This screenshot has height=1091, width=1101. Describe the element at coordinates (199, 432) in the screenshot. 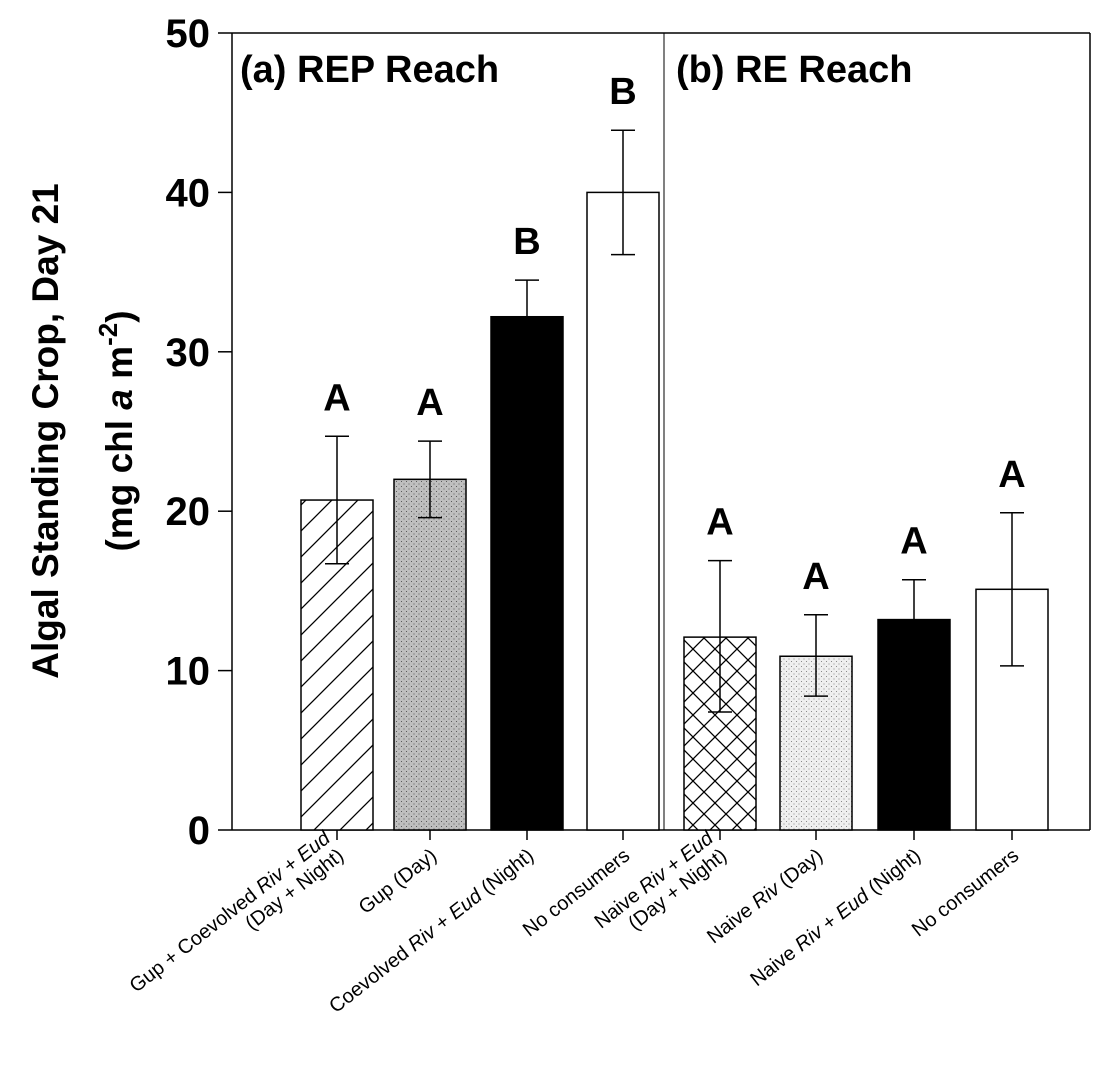

I see `y-axis: 0 10 20 30 40 50` at that location.